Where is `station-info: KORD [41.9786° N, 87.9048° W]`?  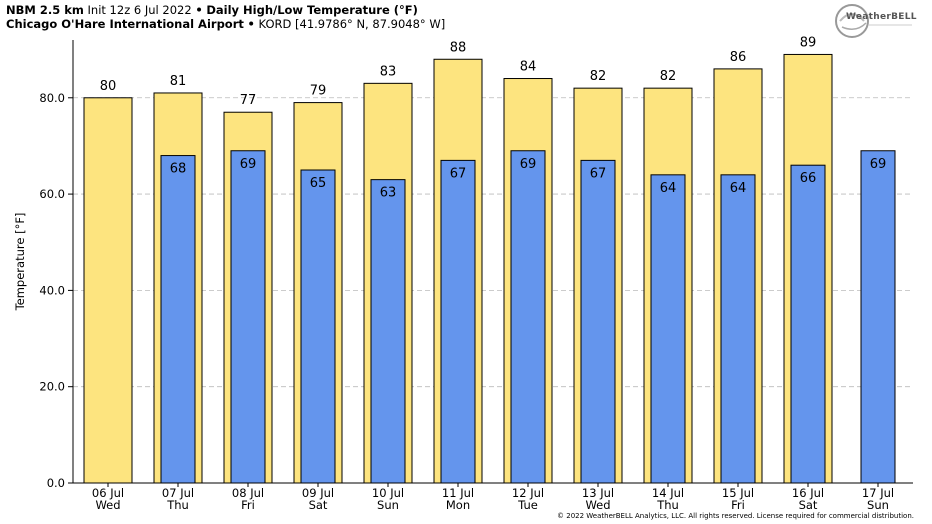
station-info: KORD [41.9786° N, 87.9048° W] is located at coordinates (352, 24).